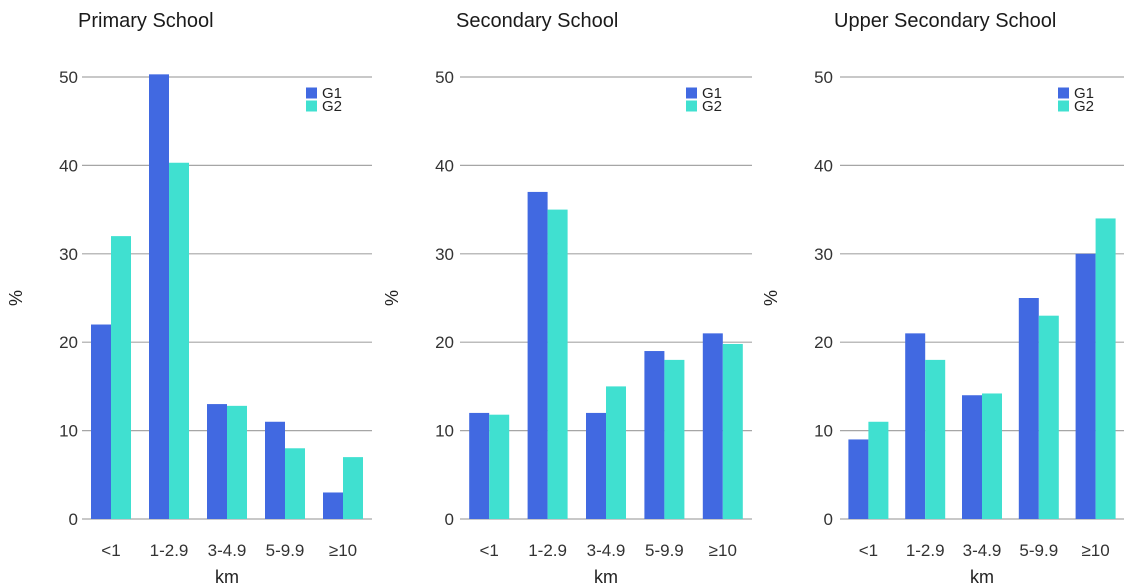 Image resolution: width=1128 pixels, height=587 pixels. I want to click on chart-title: Primary School, so click(146, 21).